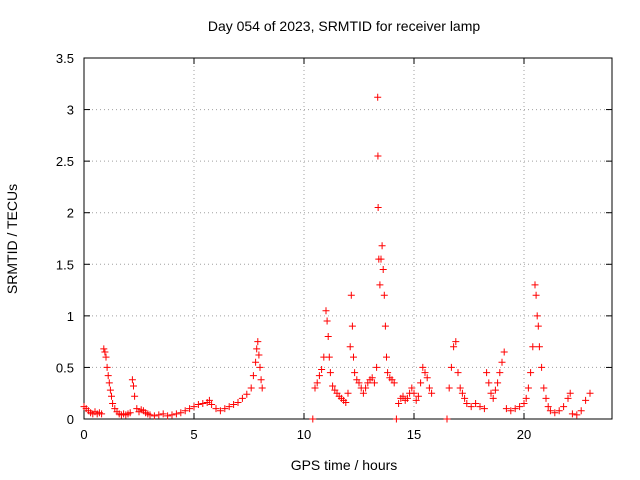  Describe the element at coordinates (65, 367) in the screenshot. I see `y-tick-label: 0.5` at that location.